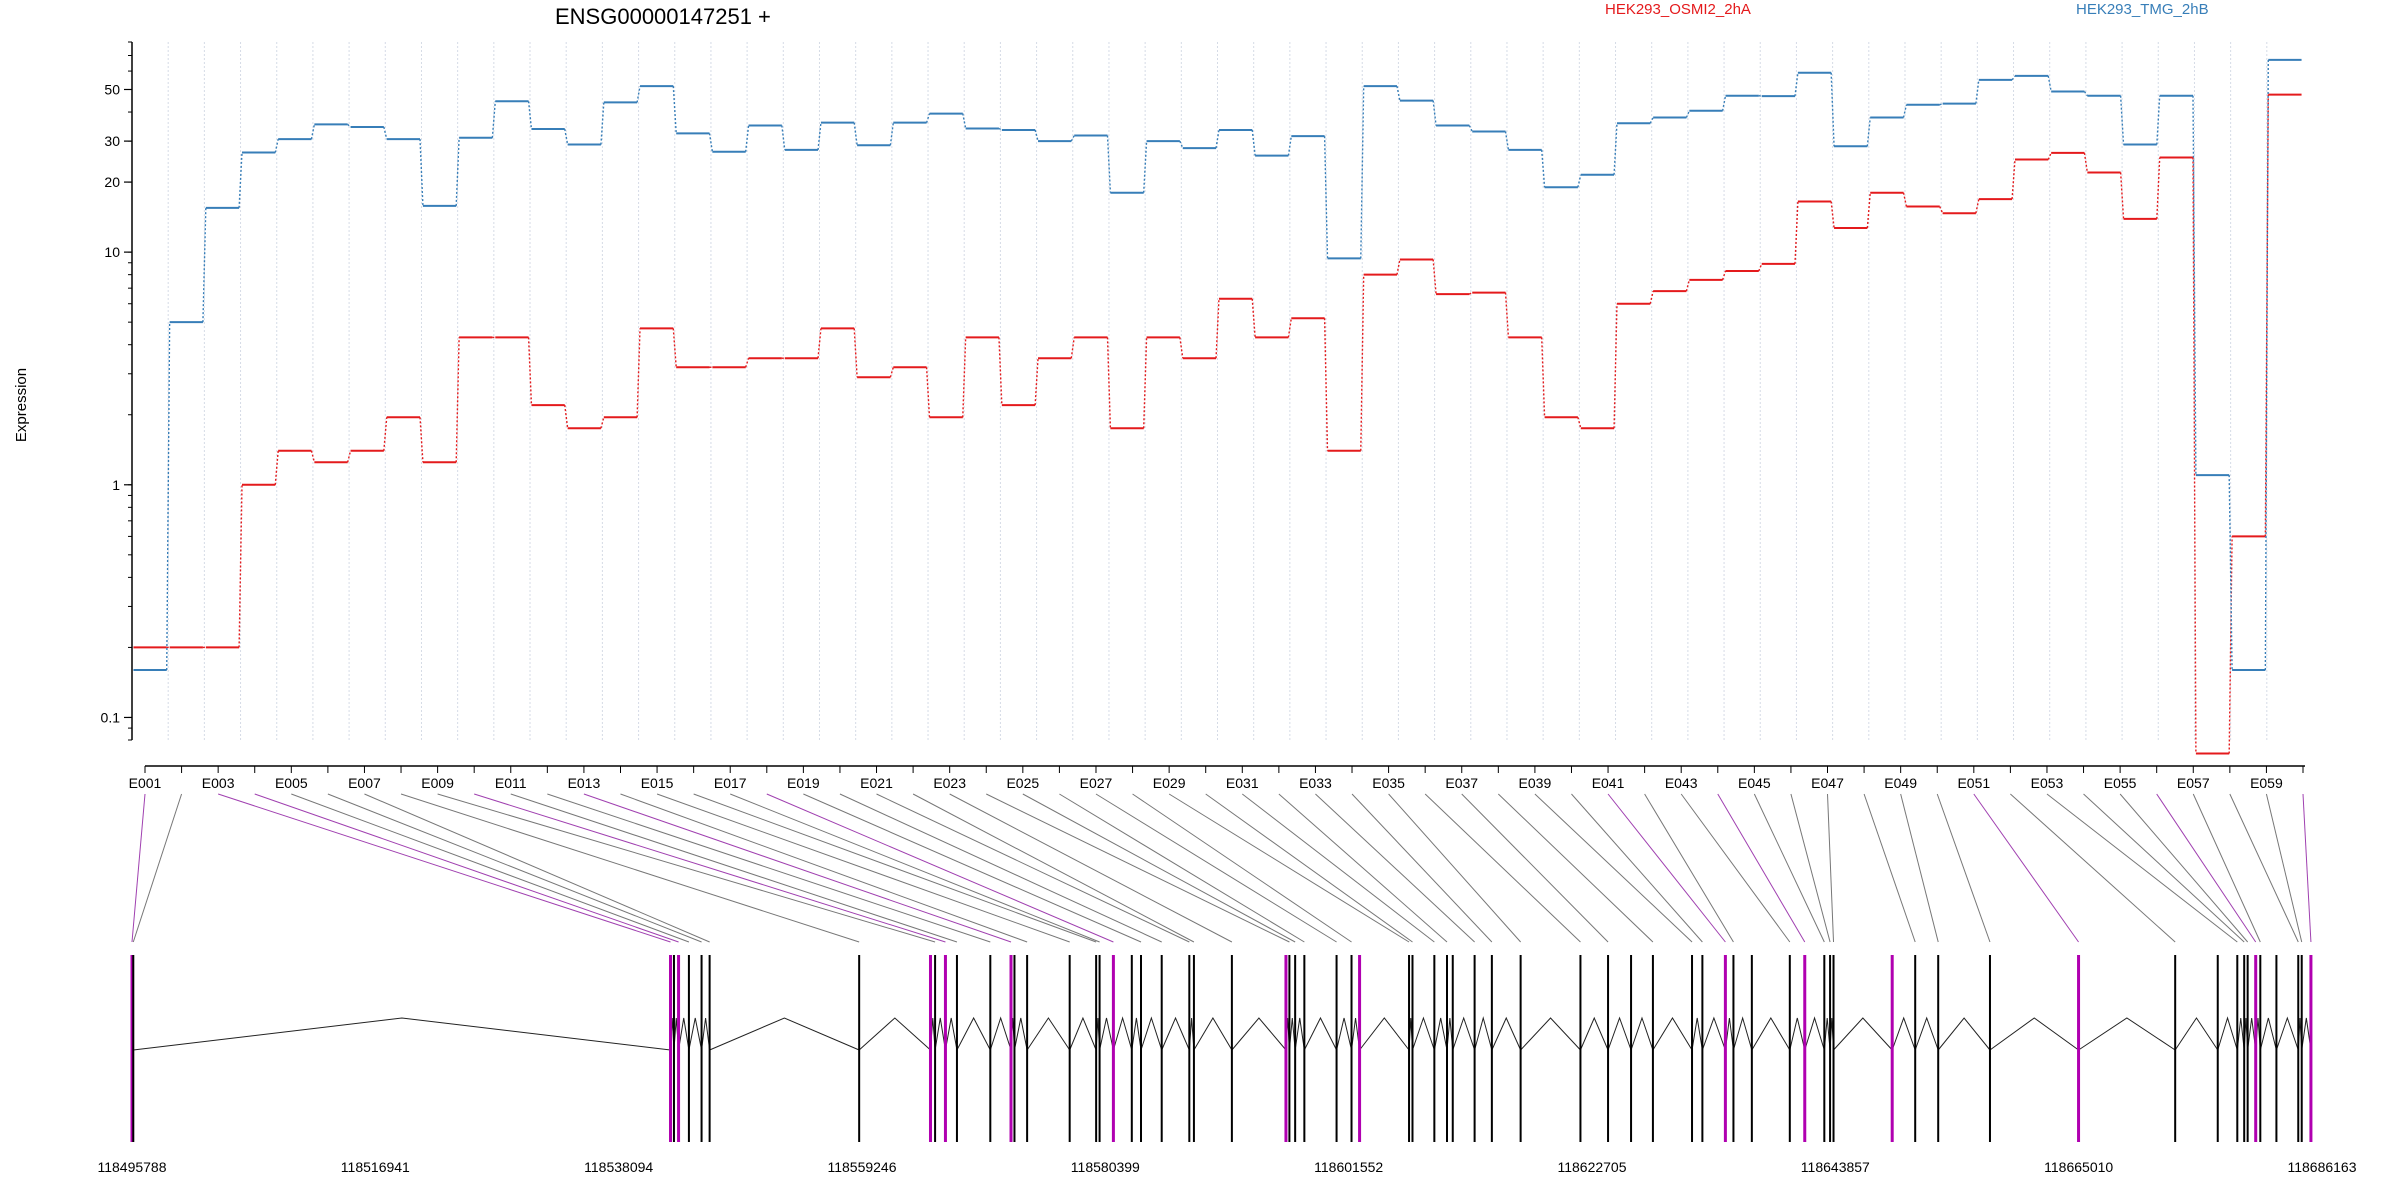 This screenshot has width=2400, height=1200. I want to click on genomic-tick-label: 118516941, so click(375, 1167).